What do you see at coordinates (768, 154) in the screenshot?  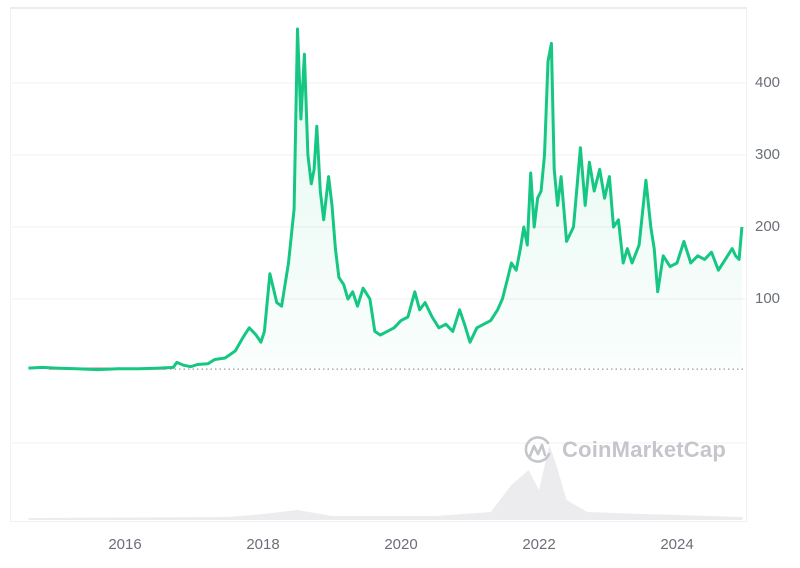 I see `y-tick-label: 300` at bounding box center [768, 154].